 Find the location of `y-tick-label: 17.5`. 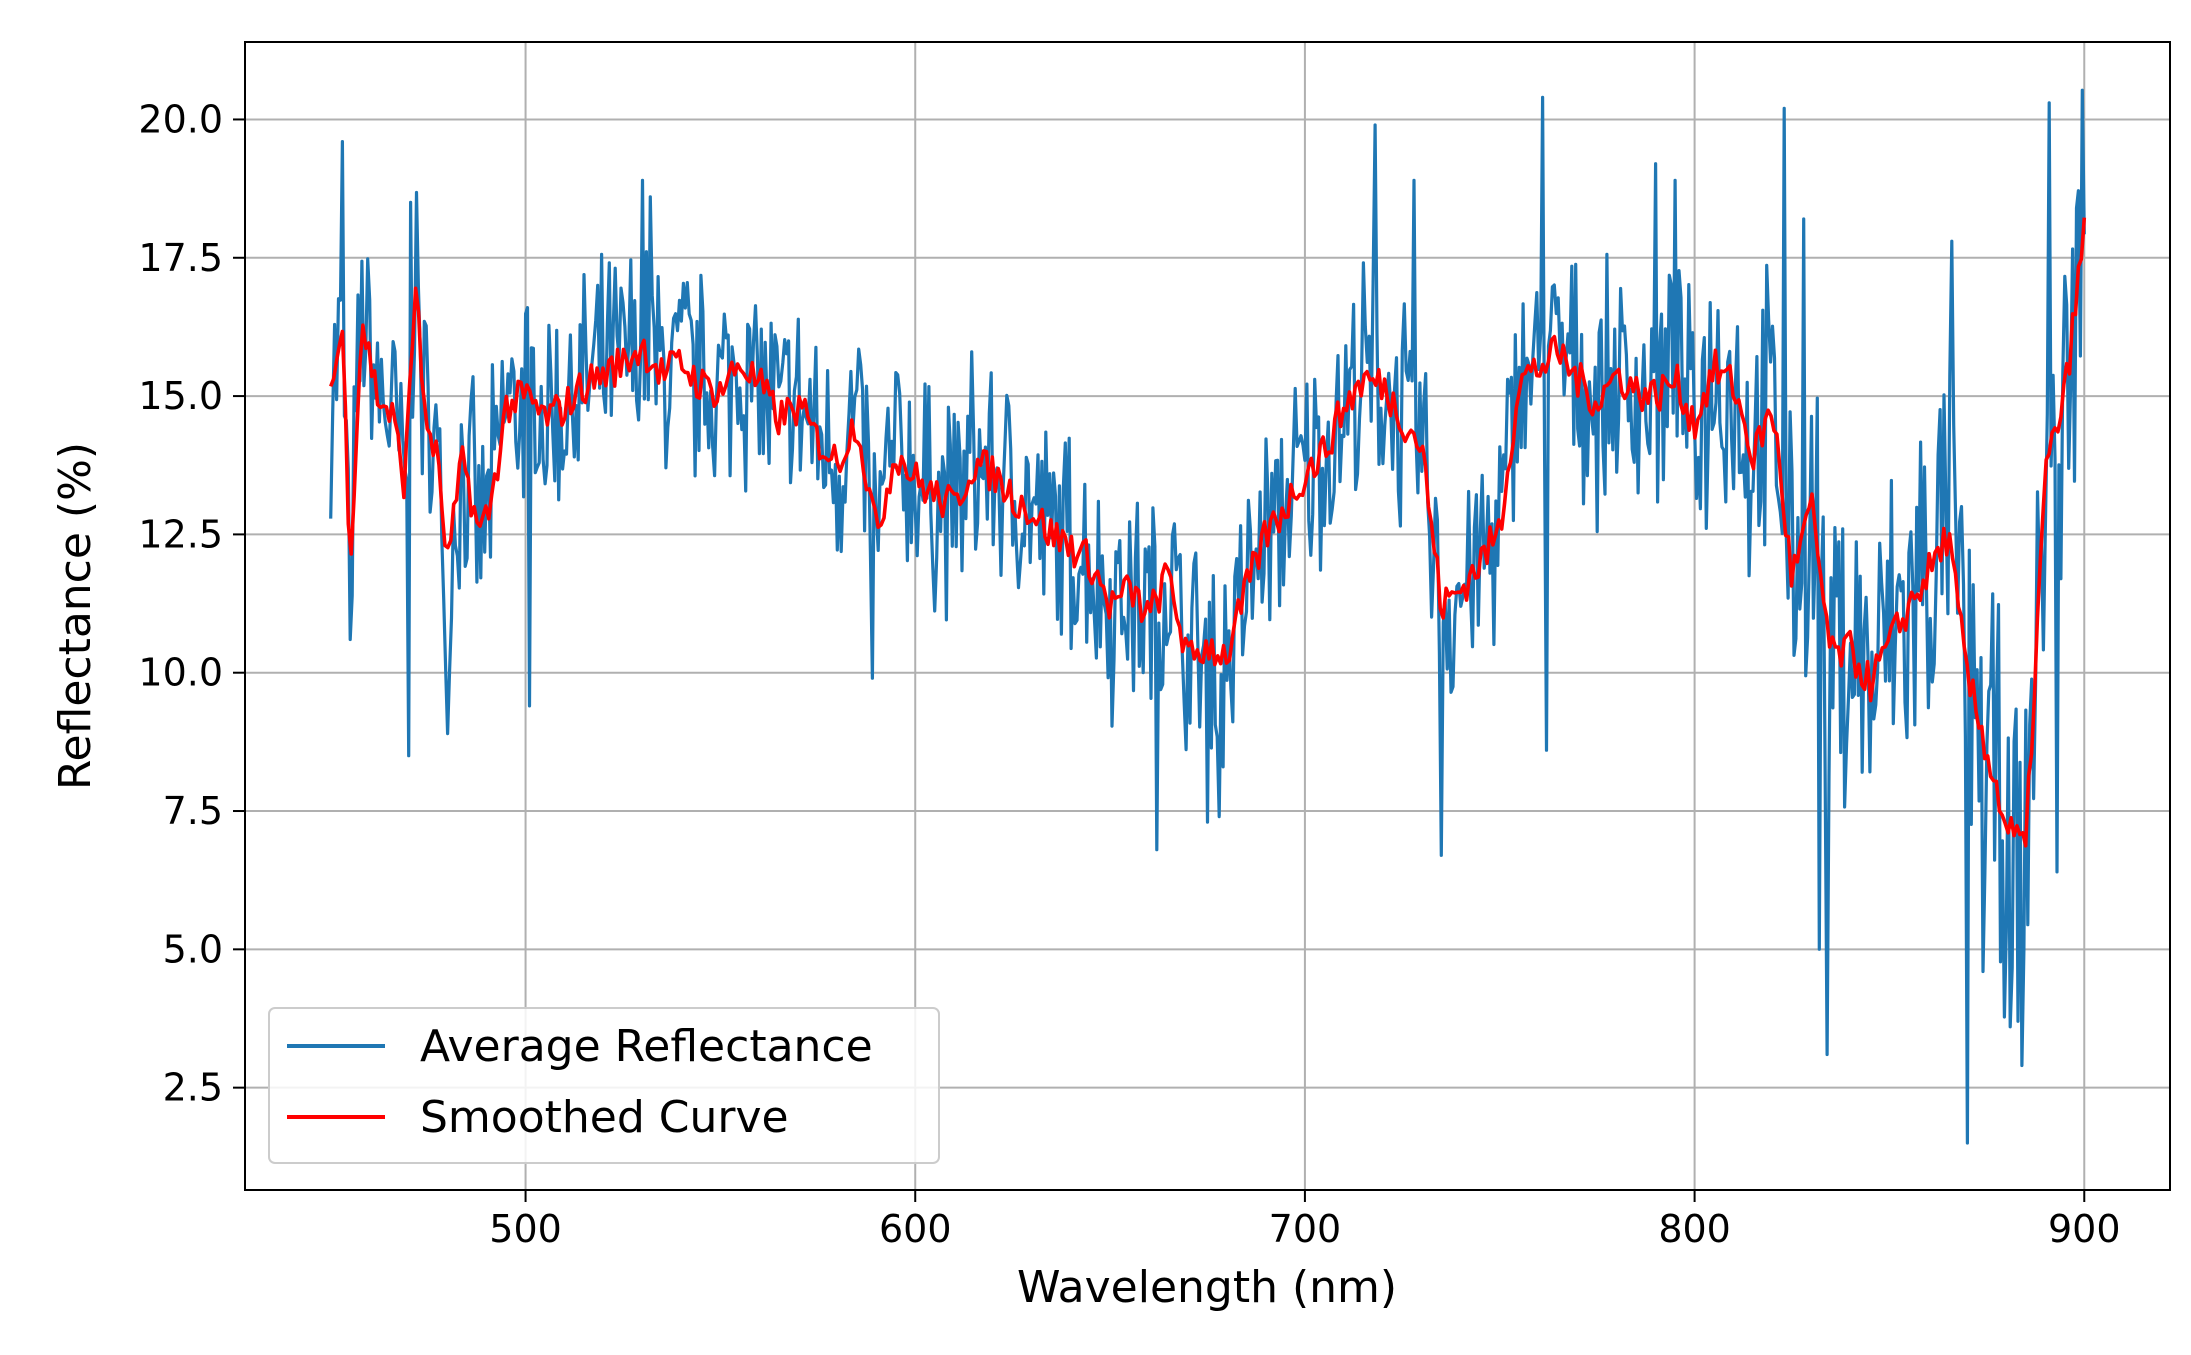

y-tick-label: 17.5 is located at coordinates (180, 258).